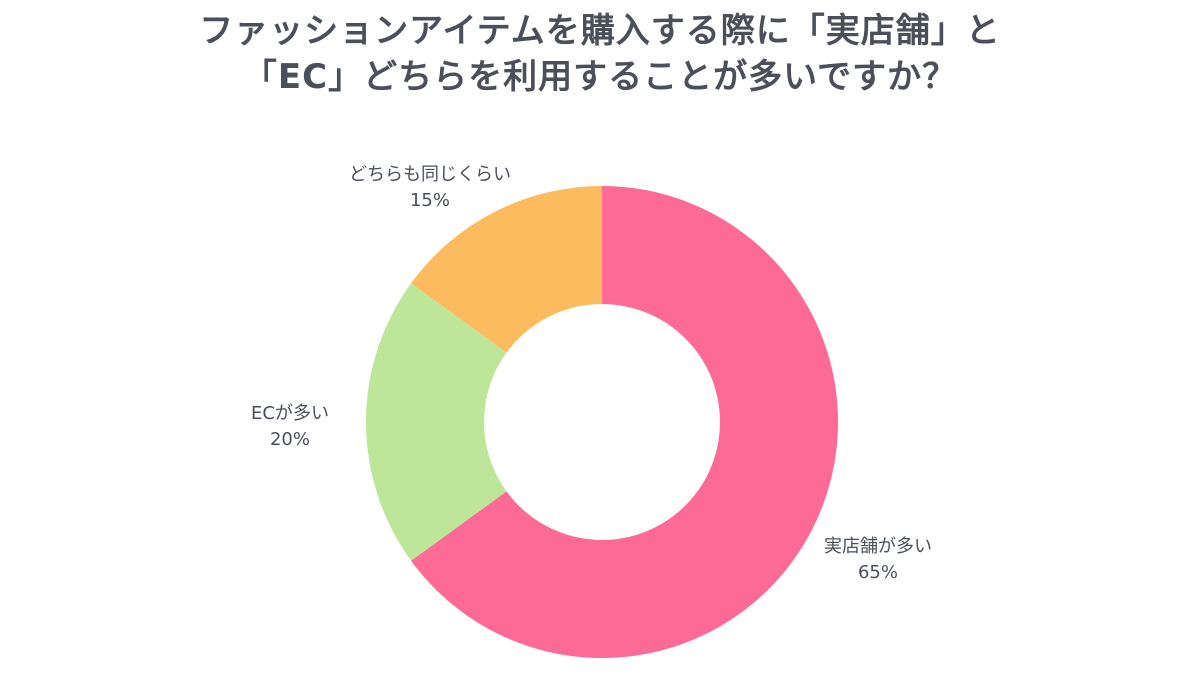 The height and width of the screenshot is (700, 1200). I want to click on slice-value-label-1: 20%, so click(290, 439).